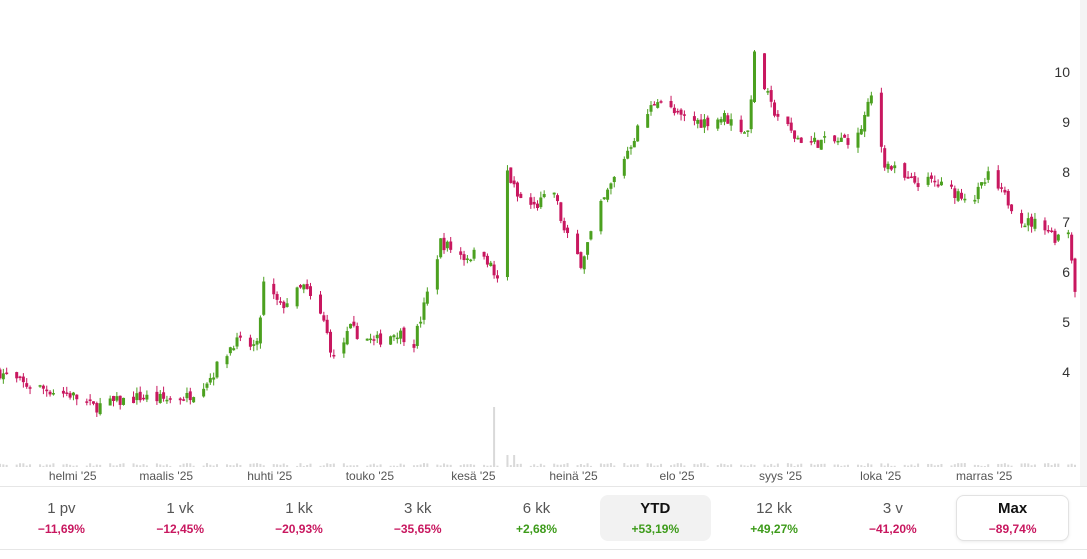 Image resolution: width=1087 pixels, height=559 pixels. I want to click on range-button-ytd: YTD +53,19%, so click(655, 518).